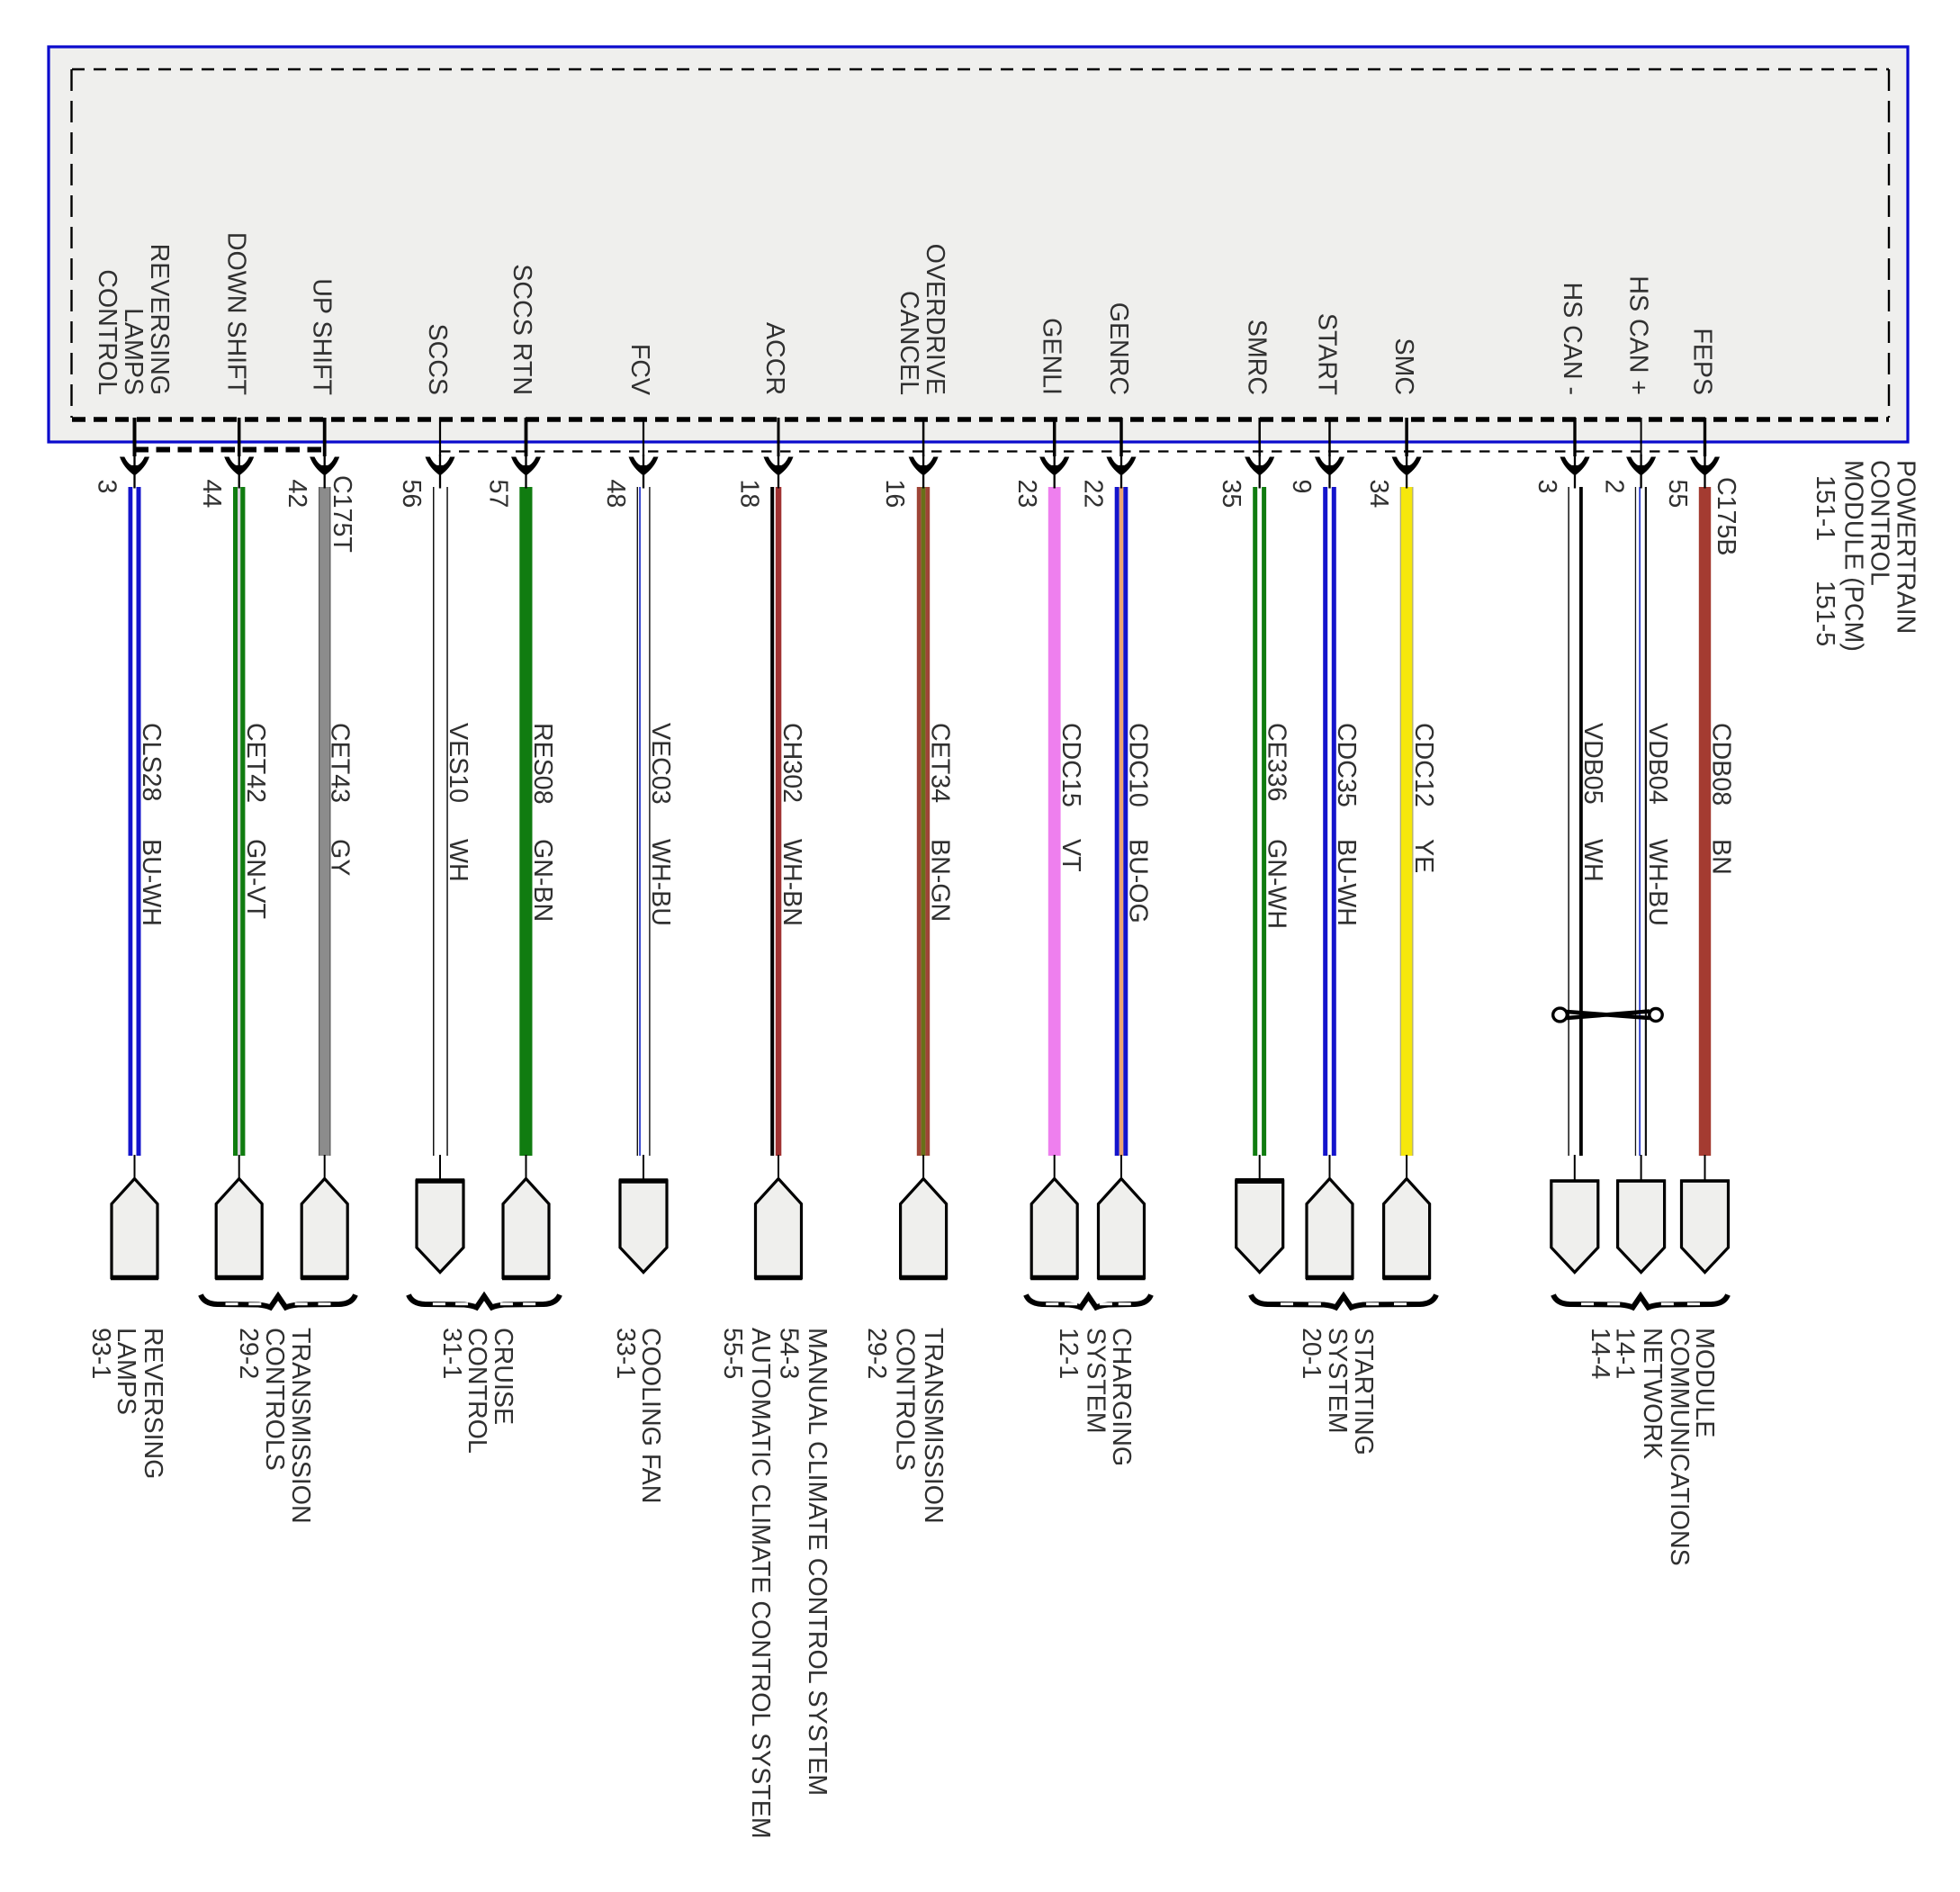 The height and width of the screenshot is (1892, 1960). What do you see at coordinates (451, 1354) in the screenshot?
I see `svg-text: 31-1` at bounding box center [451, 1354].